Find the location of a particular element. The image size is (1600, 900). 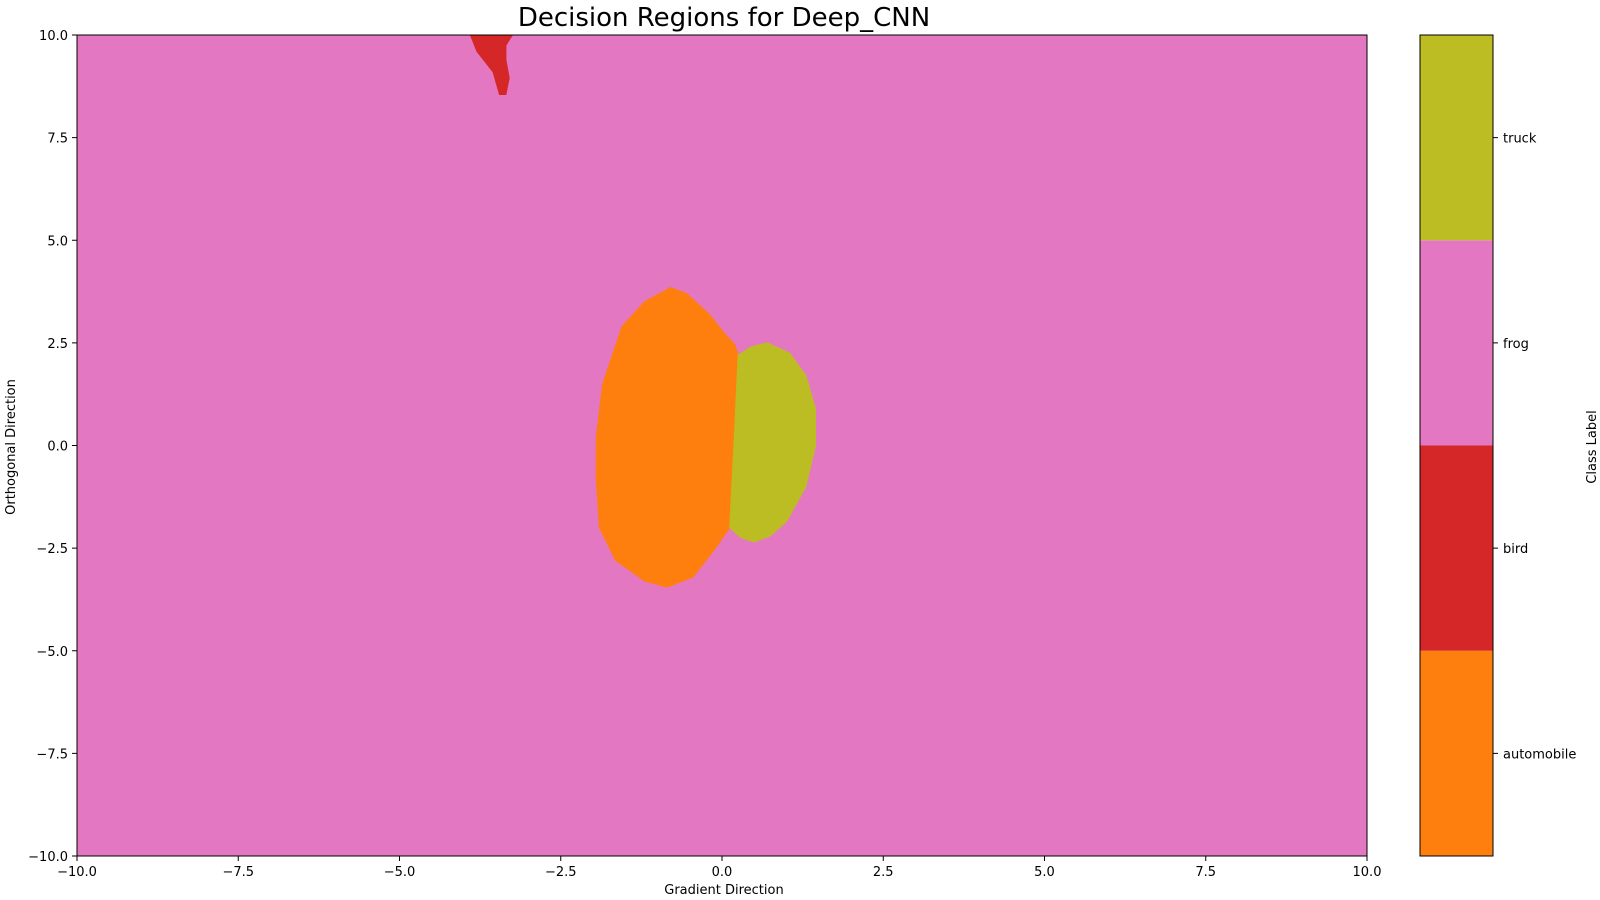

y-tick-label: 10.0 is located at coordinates (53, 36).